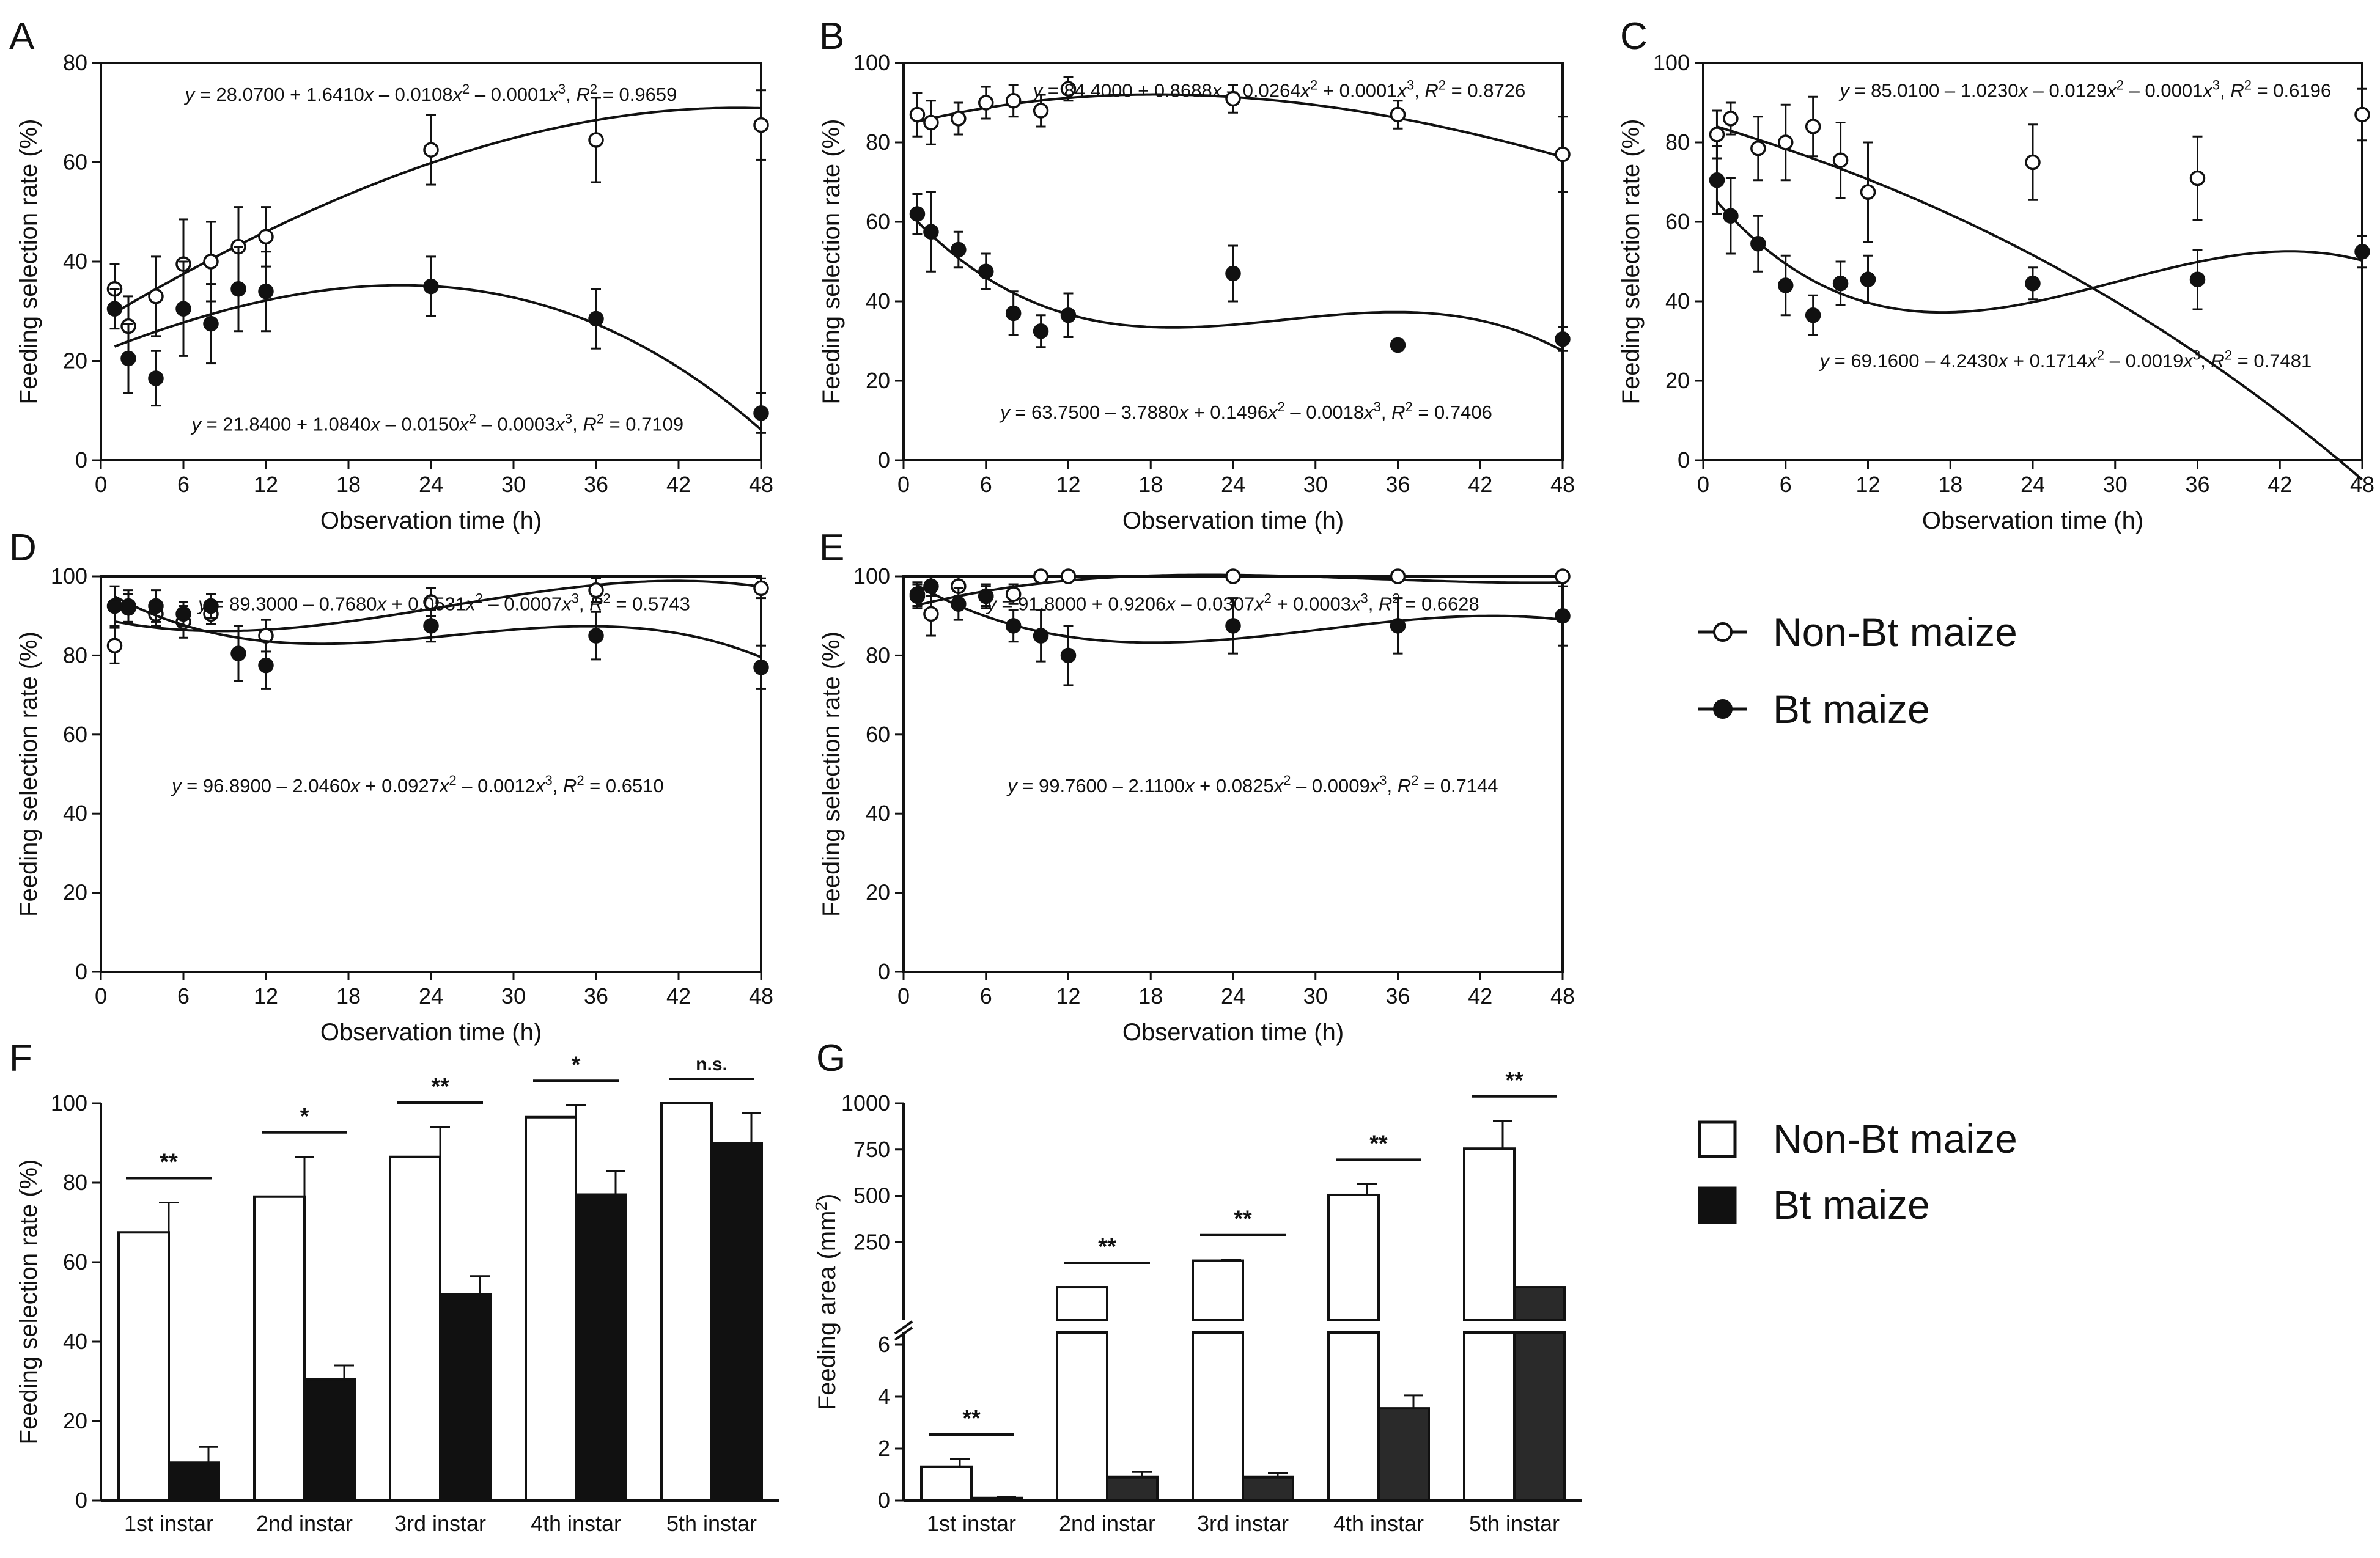  What do you see at coordinates (831, 1058) in the screenshot?
I see `panel-letter: G` at bounding box center [831, 1058].